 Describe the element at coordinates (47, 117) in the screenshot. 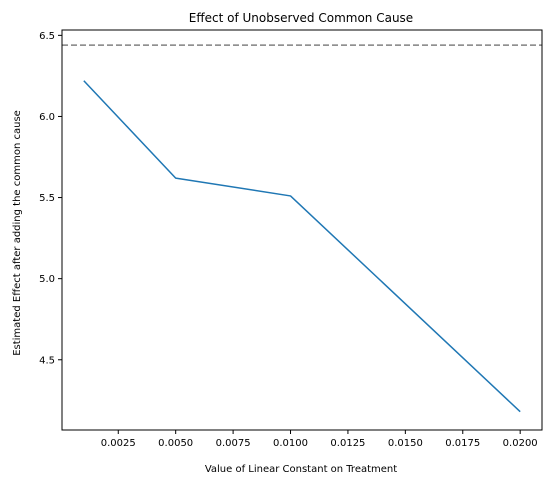

I see `y-tick-label: 6.0` at that location.